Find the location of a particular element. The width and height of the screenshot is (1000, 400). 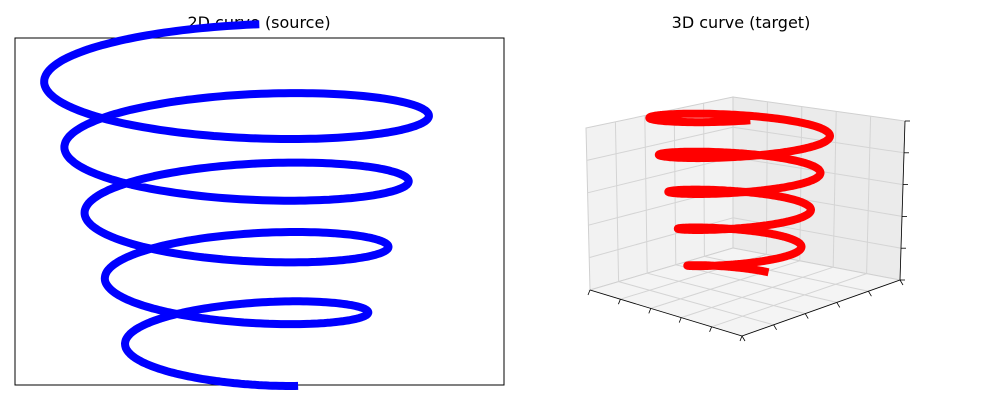

curve-3d-red is located at coordinates (739, 193).